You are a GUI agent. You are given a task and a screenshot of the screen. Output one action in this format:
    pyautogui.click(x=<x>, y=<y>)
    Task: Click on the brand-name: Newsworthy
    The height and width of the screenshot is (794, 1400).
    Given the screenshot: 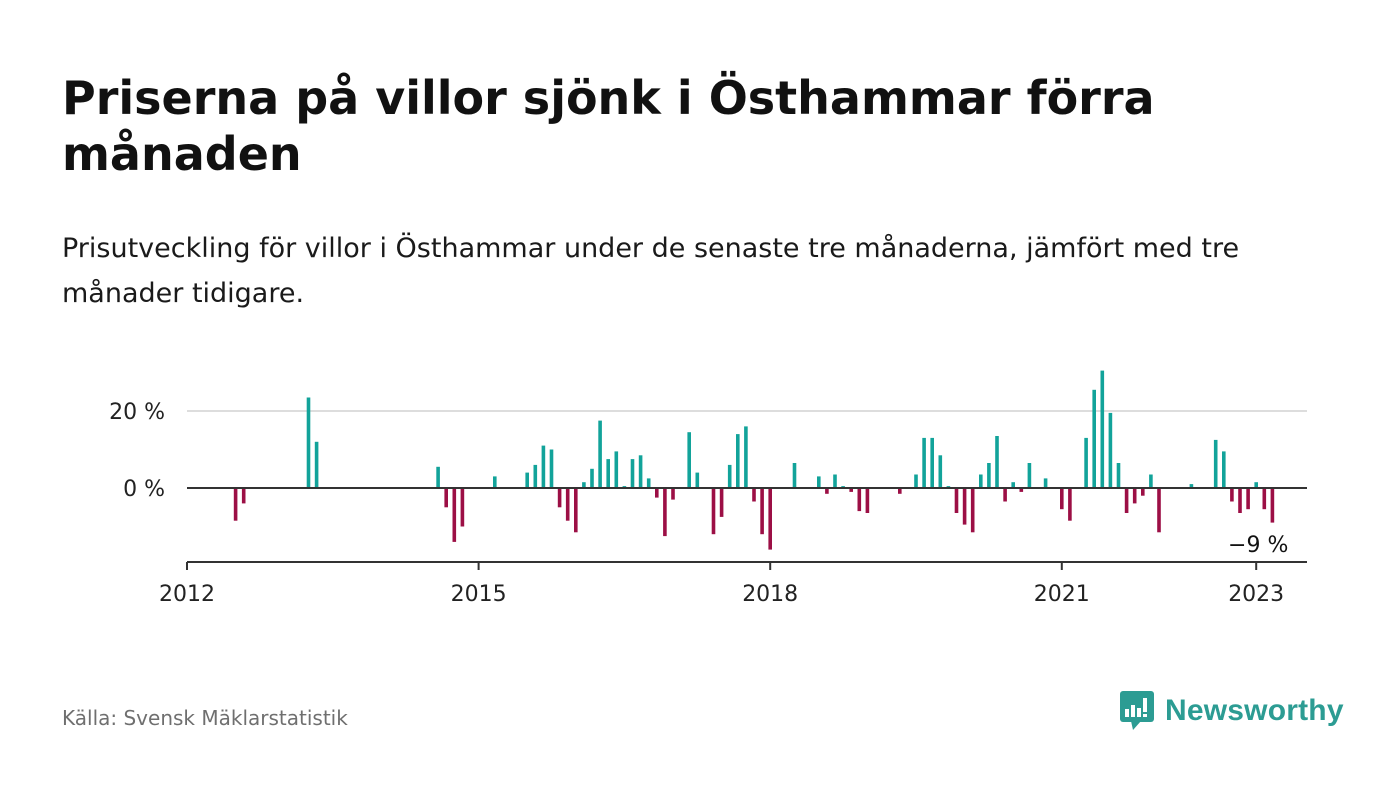 What is the action you would take?
    pyautogui.click(x=1254, y=710)
    